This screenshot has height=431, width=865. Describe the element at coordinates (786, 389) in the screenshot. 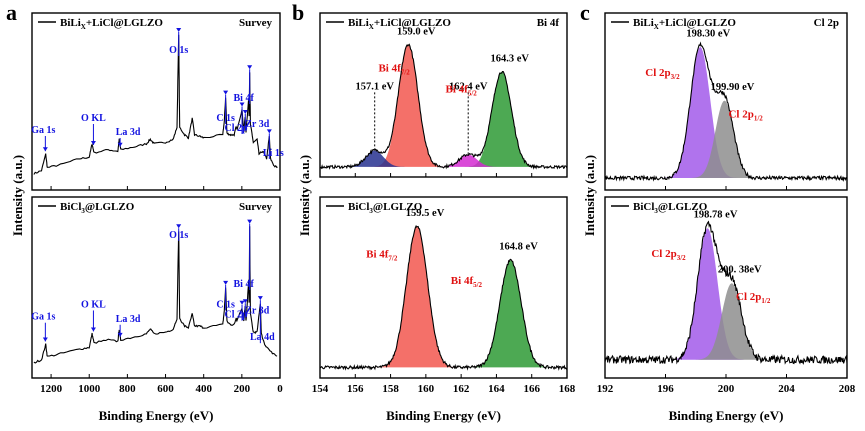

I see `x-tick-label: 204` at that location.